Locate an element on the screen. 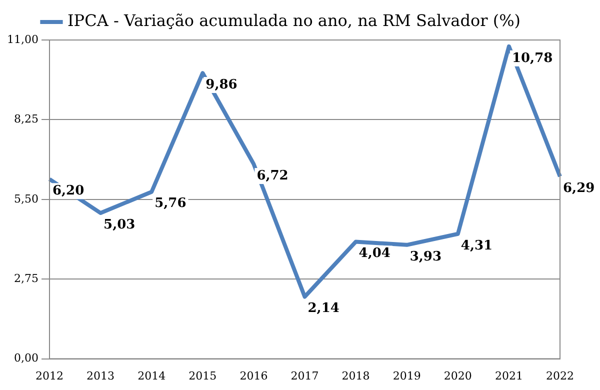 This screenshot has height=390, width=600. x-tick-label: 2013 is located at coordinates (100, 375).